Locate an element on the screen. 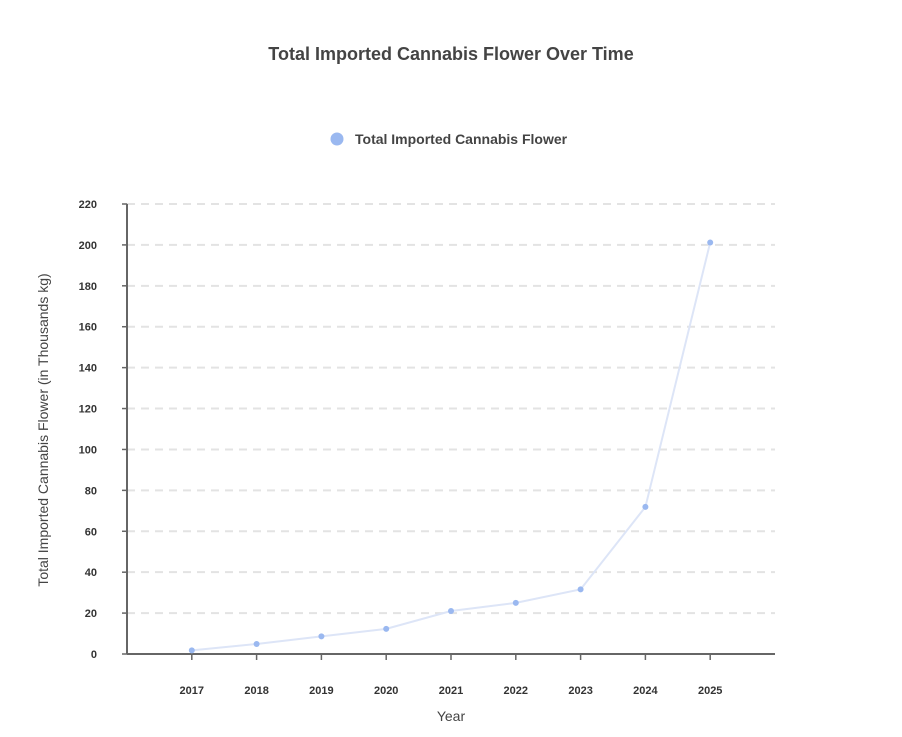 The width and height of the screenshot is (902, 737). y-tick-label: 80 is located at coordinates (91, 491).